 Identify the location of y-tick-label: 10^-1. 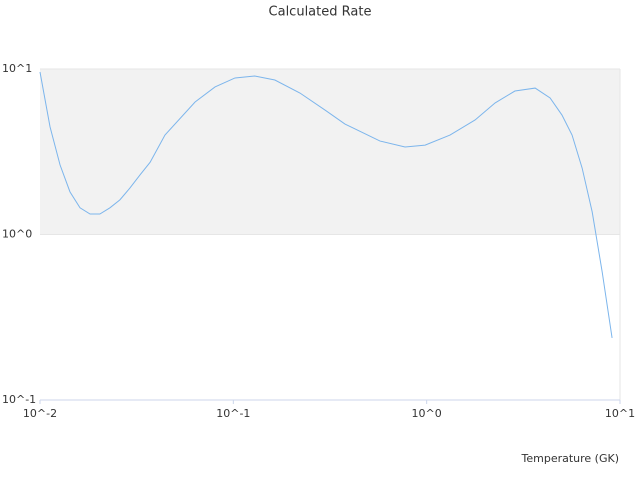
(19, 399).